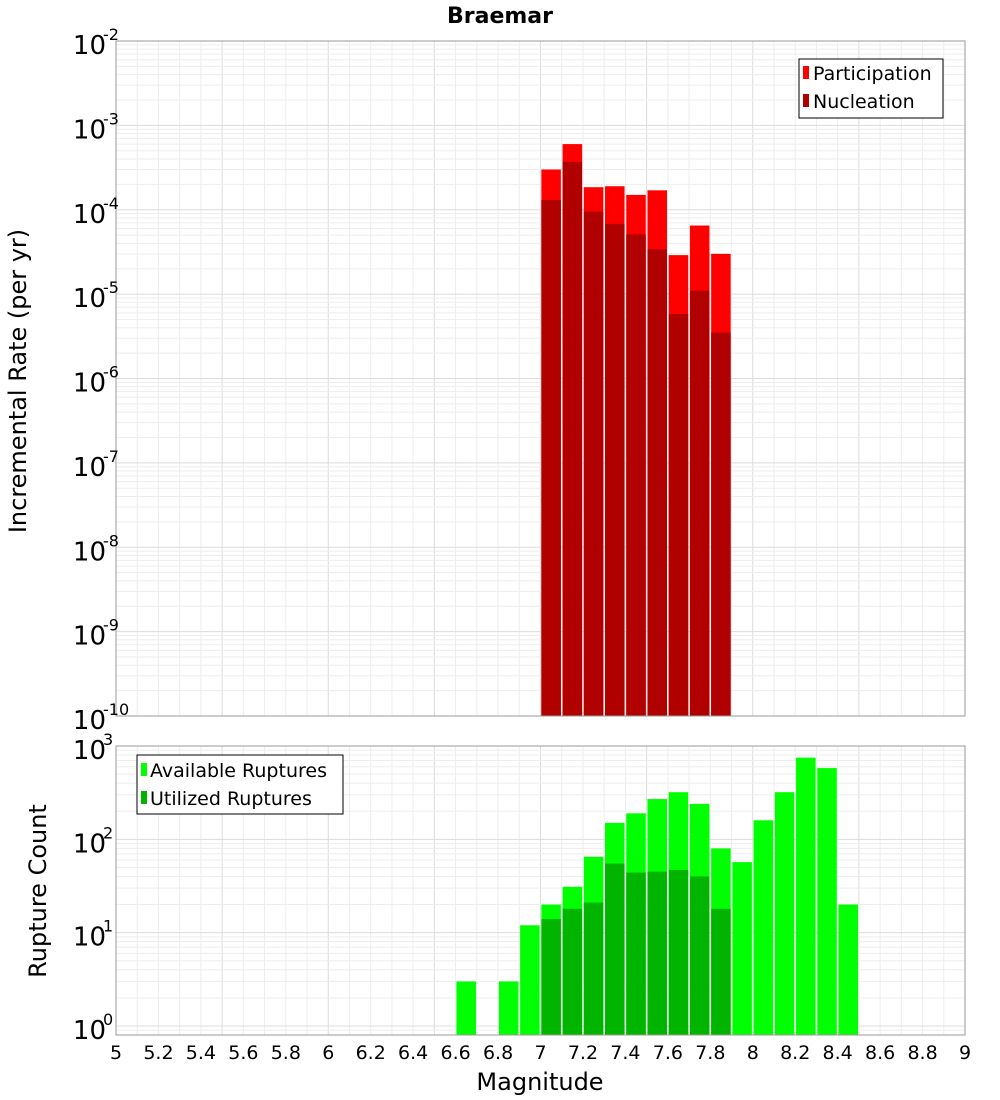  I want to click on y-tick-exponent: 3, so click(108, 739).